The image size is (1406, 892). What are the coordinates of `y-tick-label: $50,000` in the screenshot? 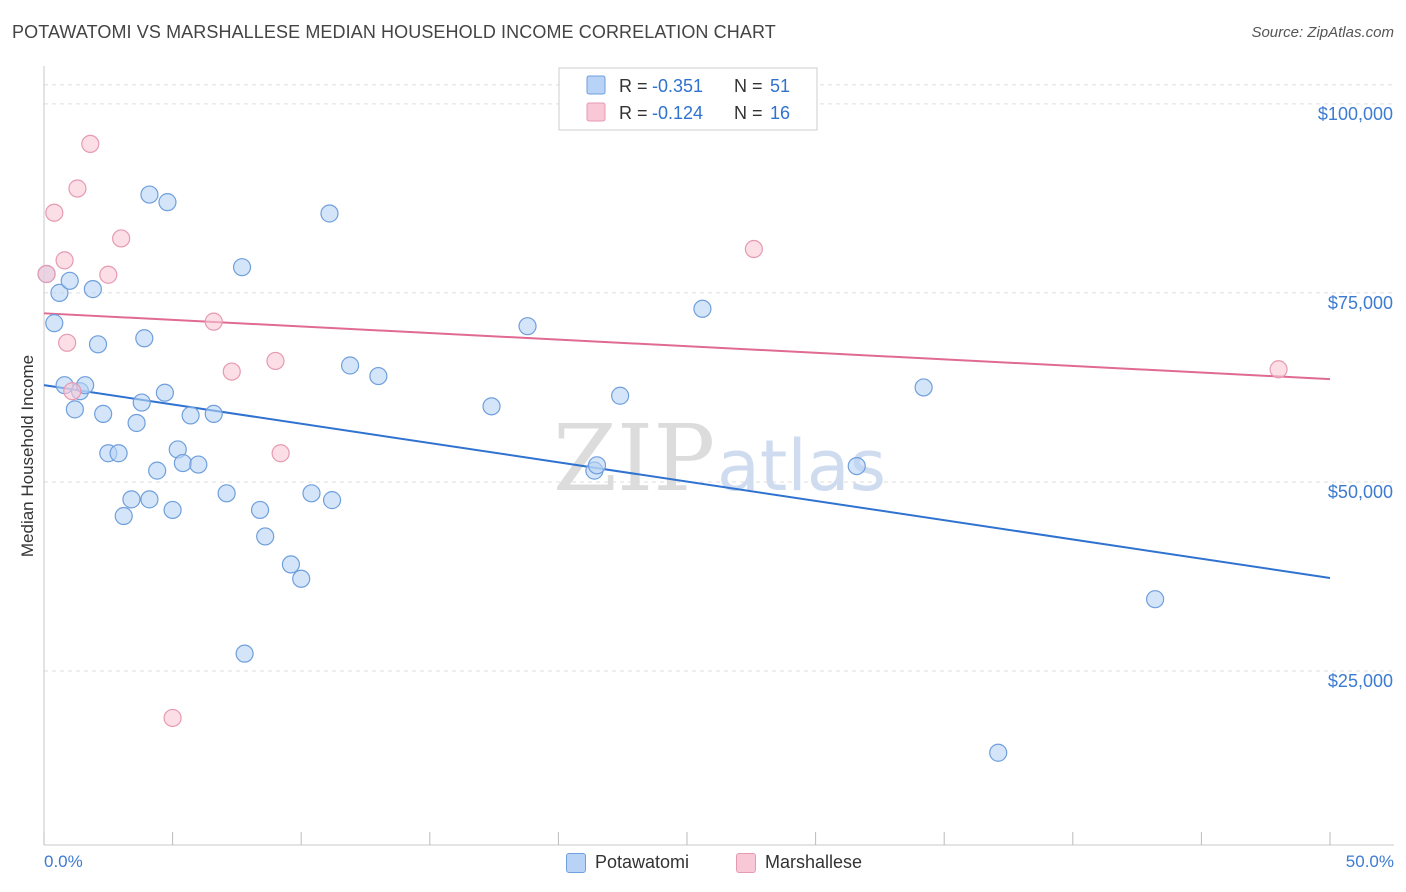 It's located at (1360, 492).